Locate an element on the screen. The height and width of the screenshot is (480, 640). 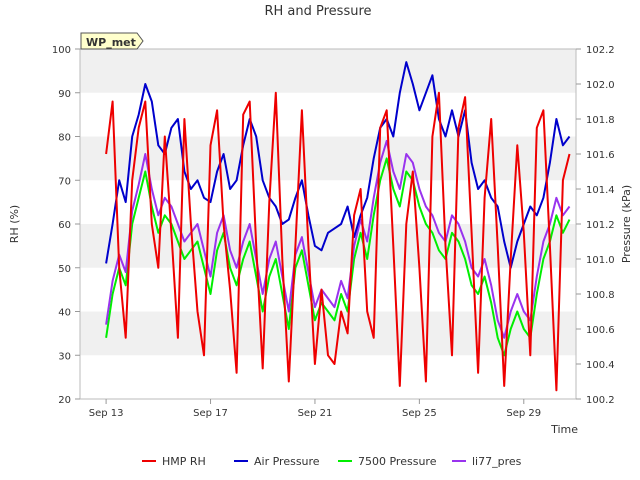
x-tick-label: Sep 25 is located at coordinates (419, 413).